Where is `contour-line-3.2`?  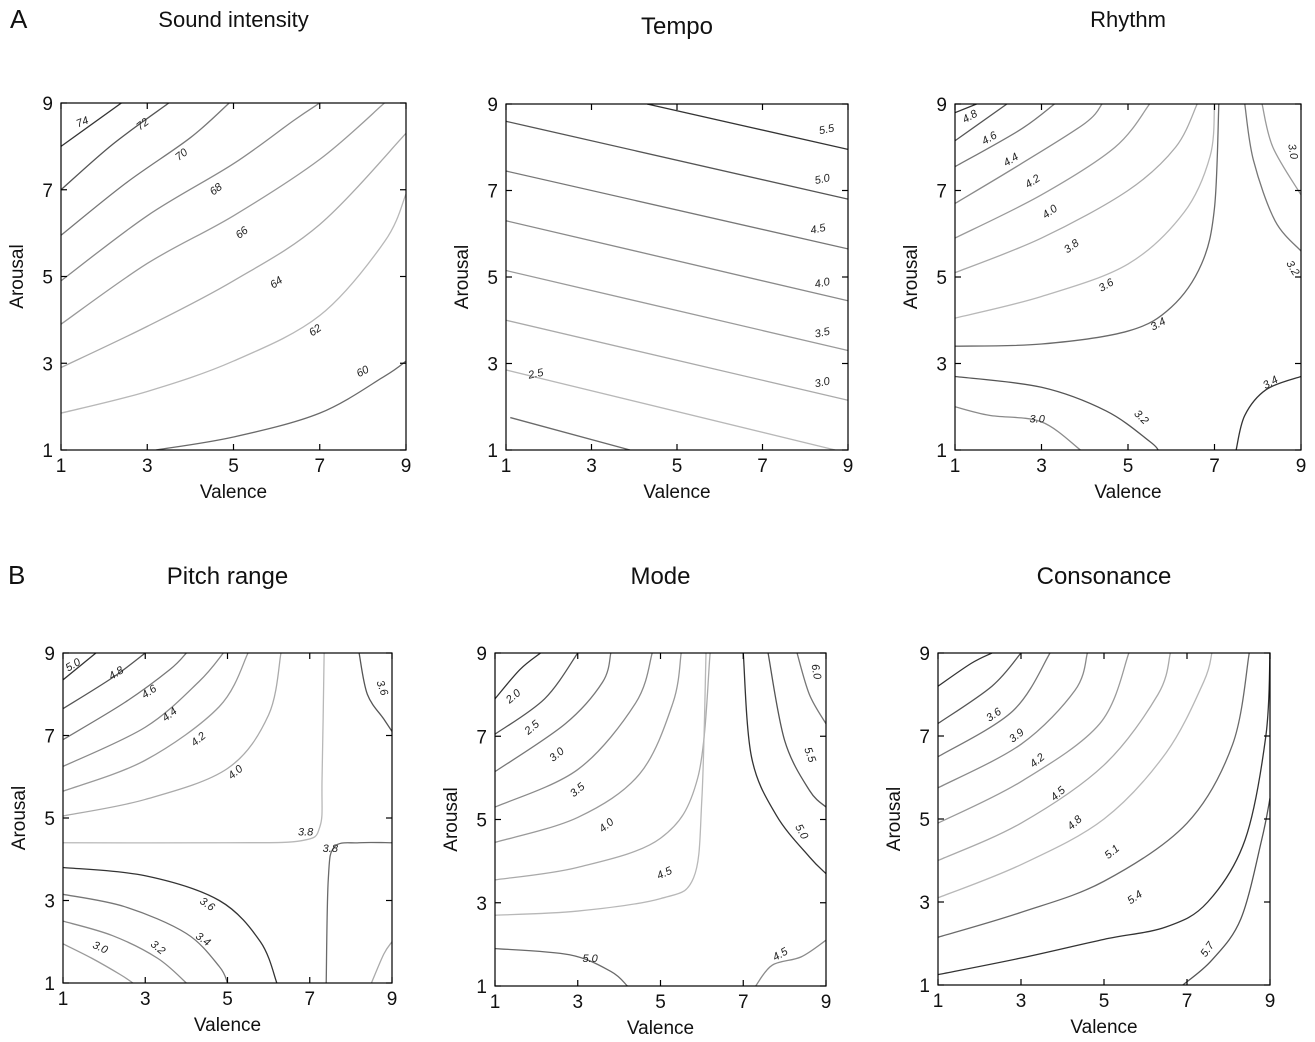 contour-line-3.2 is located at coordinates (1057, 412).